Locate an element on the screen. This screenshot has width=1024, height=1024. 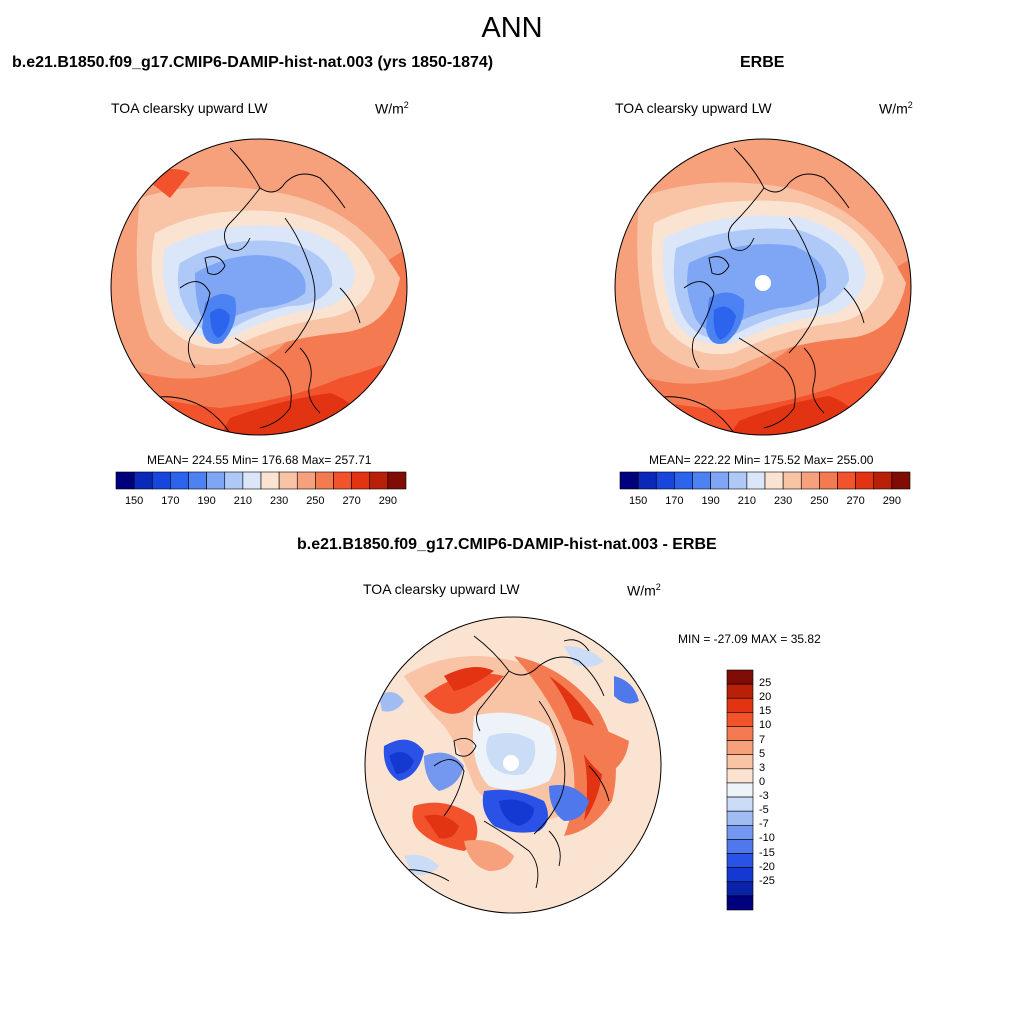
panel-2-stats: MEAN= 222.22 Min= 175.52 Max= 255.00 is located at coordinates (761, 460).